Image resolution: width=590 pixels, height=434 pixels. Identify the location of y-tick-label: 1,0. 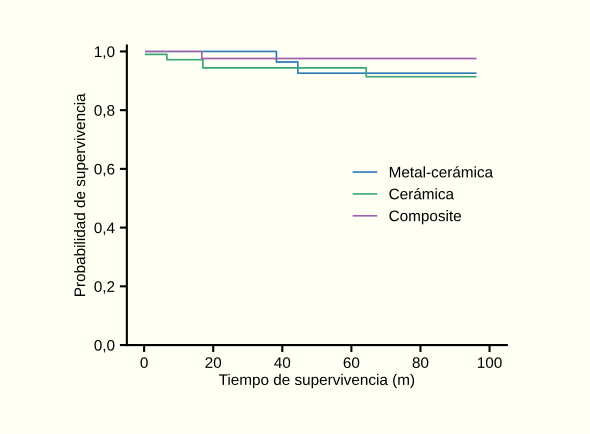
(104, 52).